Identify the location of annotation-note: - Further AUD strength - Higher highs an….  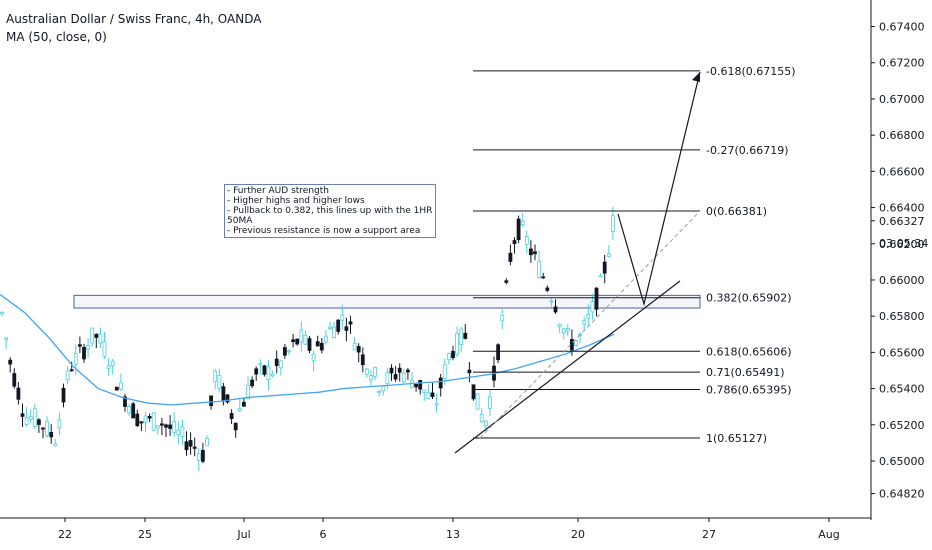
(330, 211).